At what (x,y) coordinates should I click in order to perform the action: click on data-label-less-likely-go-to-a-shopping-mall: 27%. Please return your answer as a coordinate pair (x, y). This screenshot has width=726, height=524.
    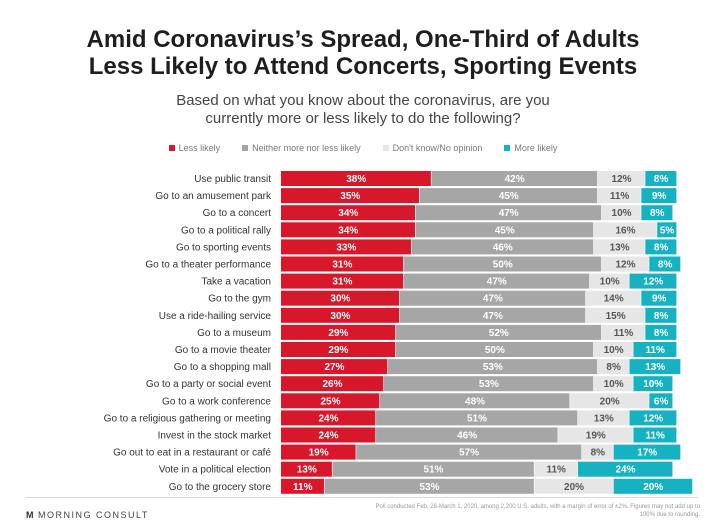
    Looking at the image, I should click on (334, 367).